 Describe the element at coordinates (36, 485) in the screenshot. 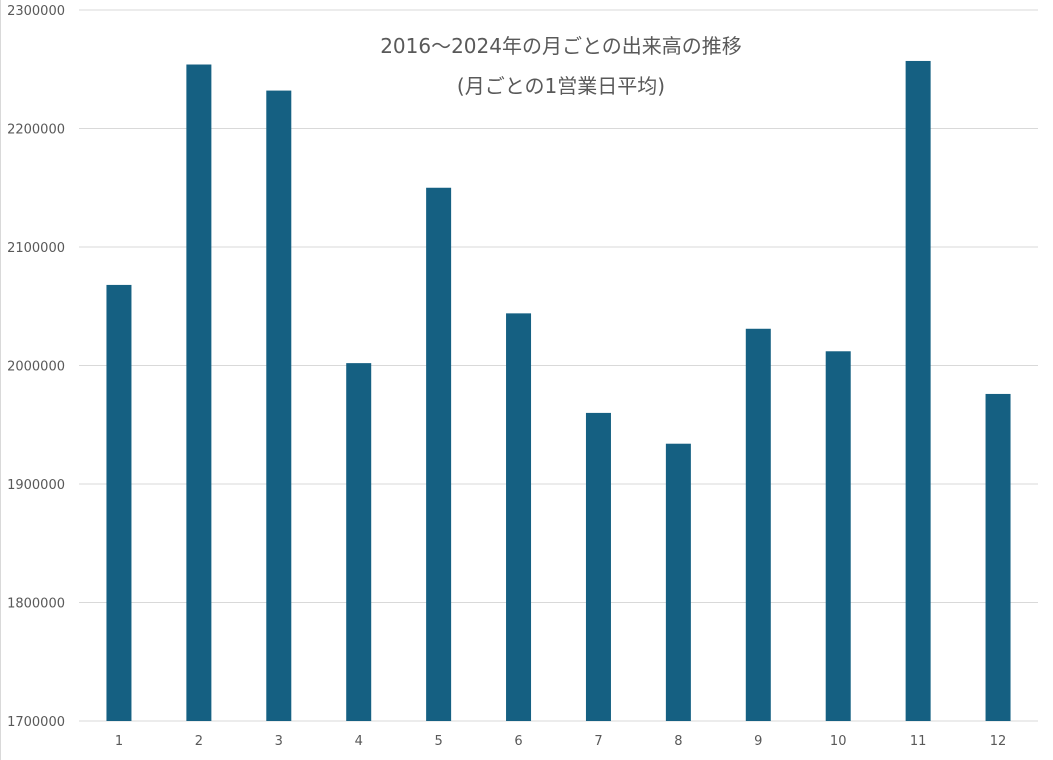

I see `y-tick-label: 1900000` at that location.